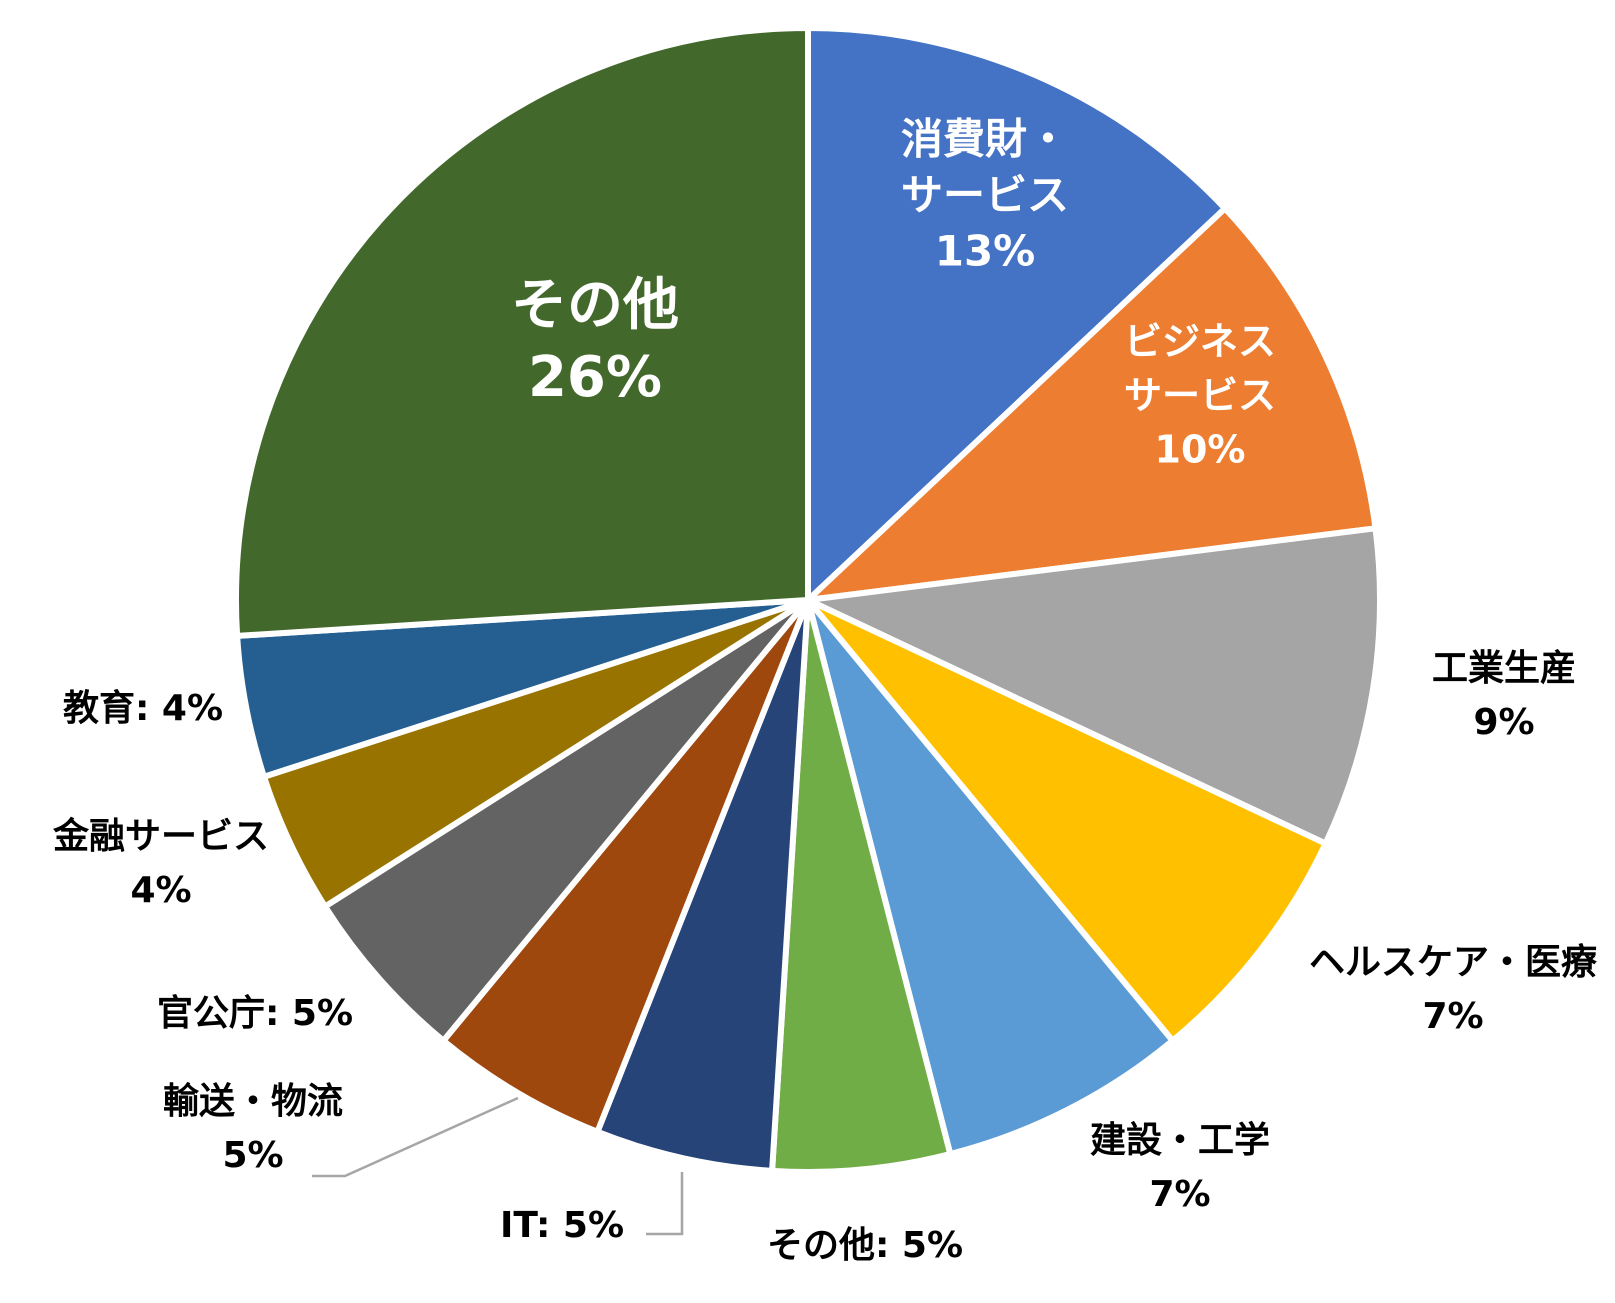 The height and width of the screenshot is (1303, 1615). I want to click on data-label-line: 消費財・, so click(985, 139).